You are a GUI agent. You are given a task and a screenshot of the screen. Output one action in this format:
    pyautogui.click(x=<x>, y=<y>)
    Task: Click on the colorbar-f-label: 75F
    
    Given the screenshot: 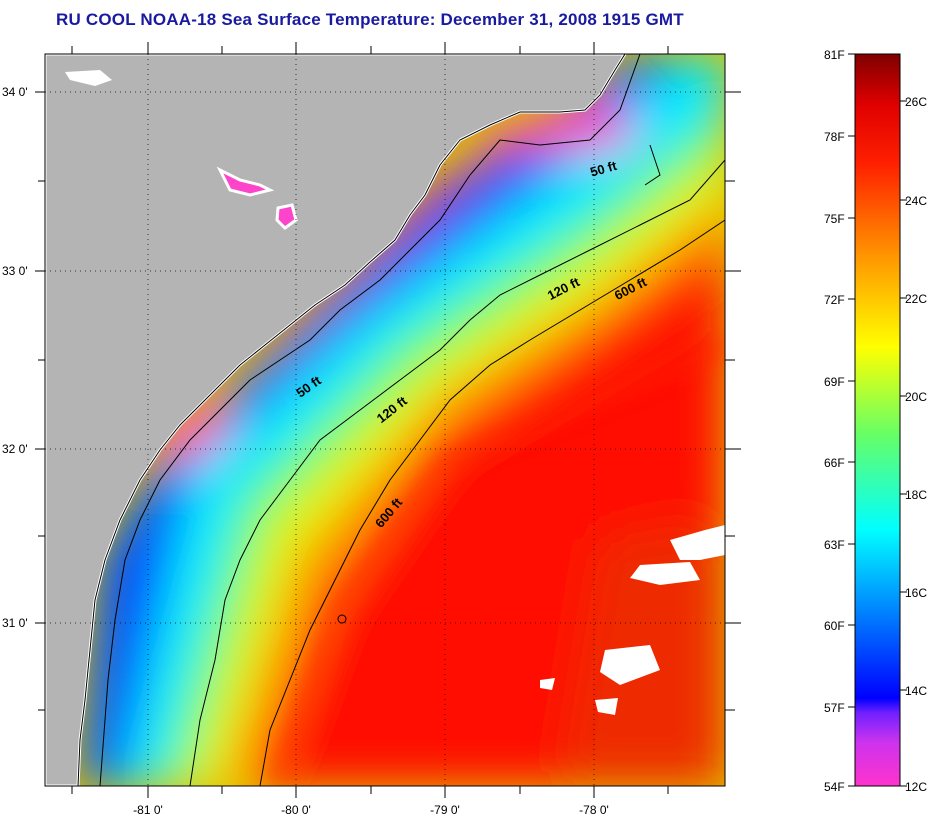 What is the action you would take?
    pyautogui.click(x=834, y=219)
    